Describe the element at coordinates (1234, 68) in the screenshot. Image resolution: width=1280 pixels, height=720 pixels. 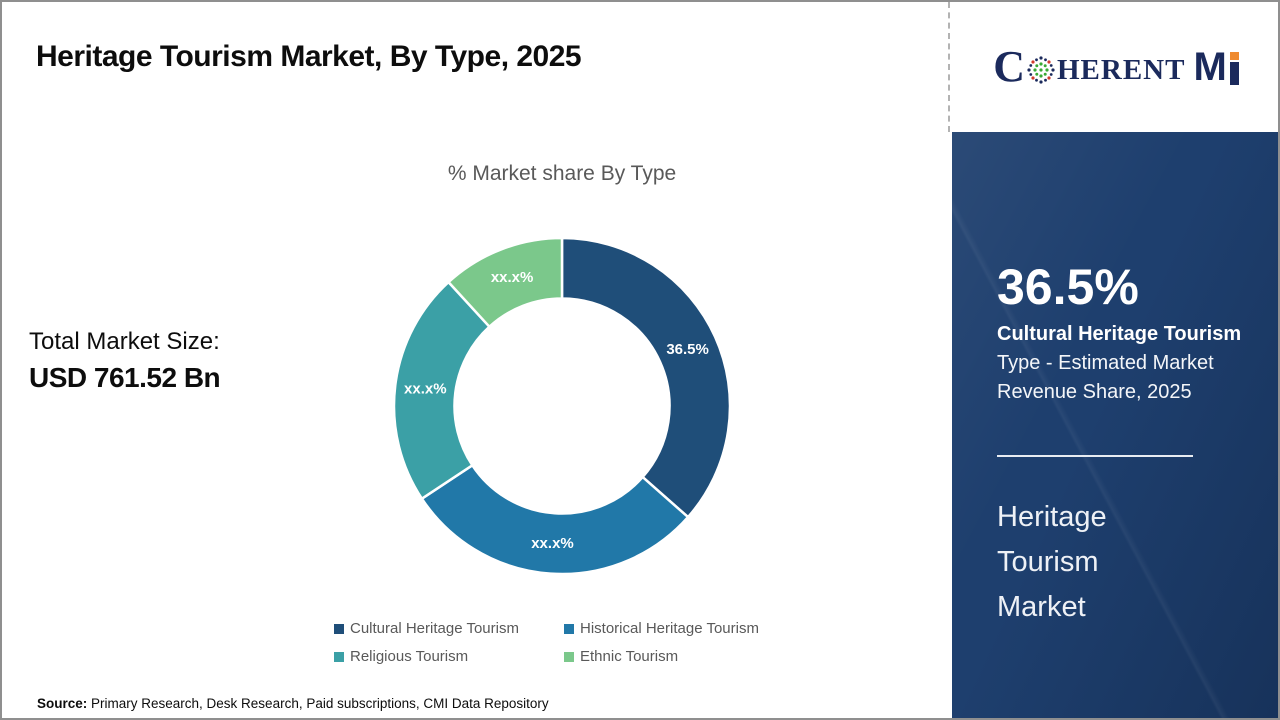
I see `logo-letter-i-bar` at that location.